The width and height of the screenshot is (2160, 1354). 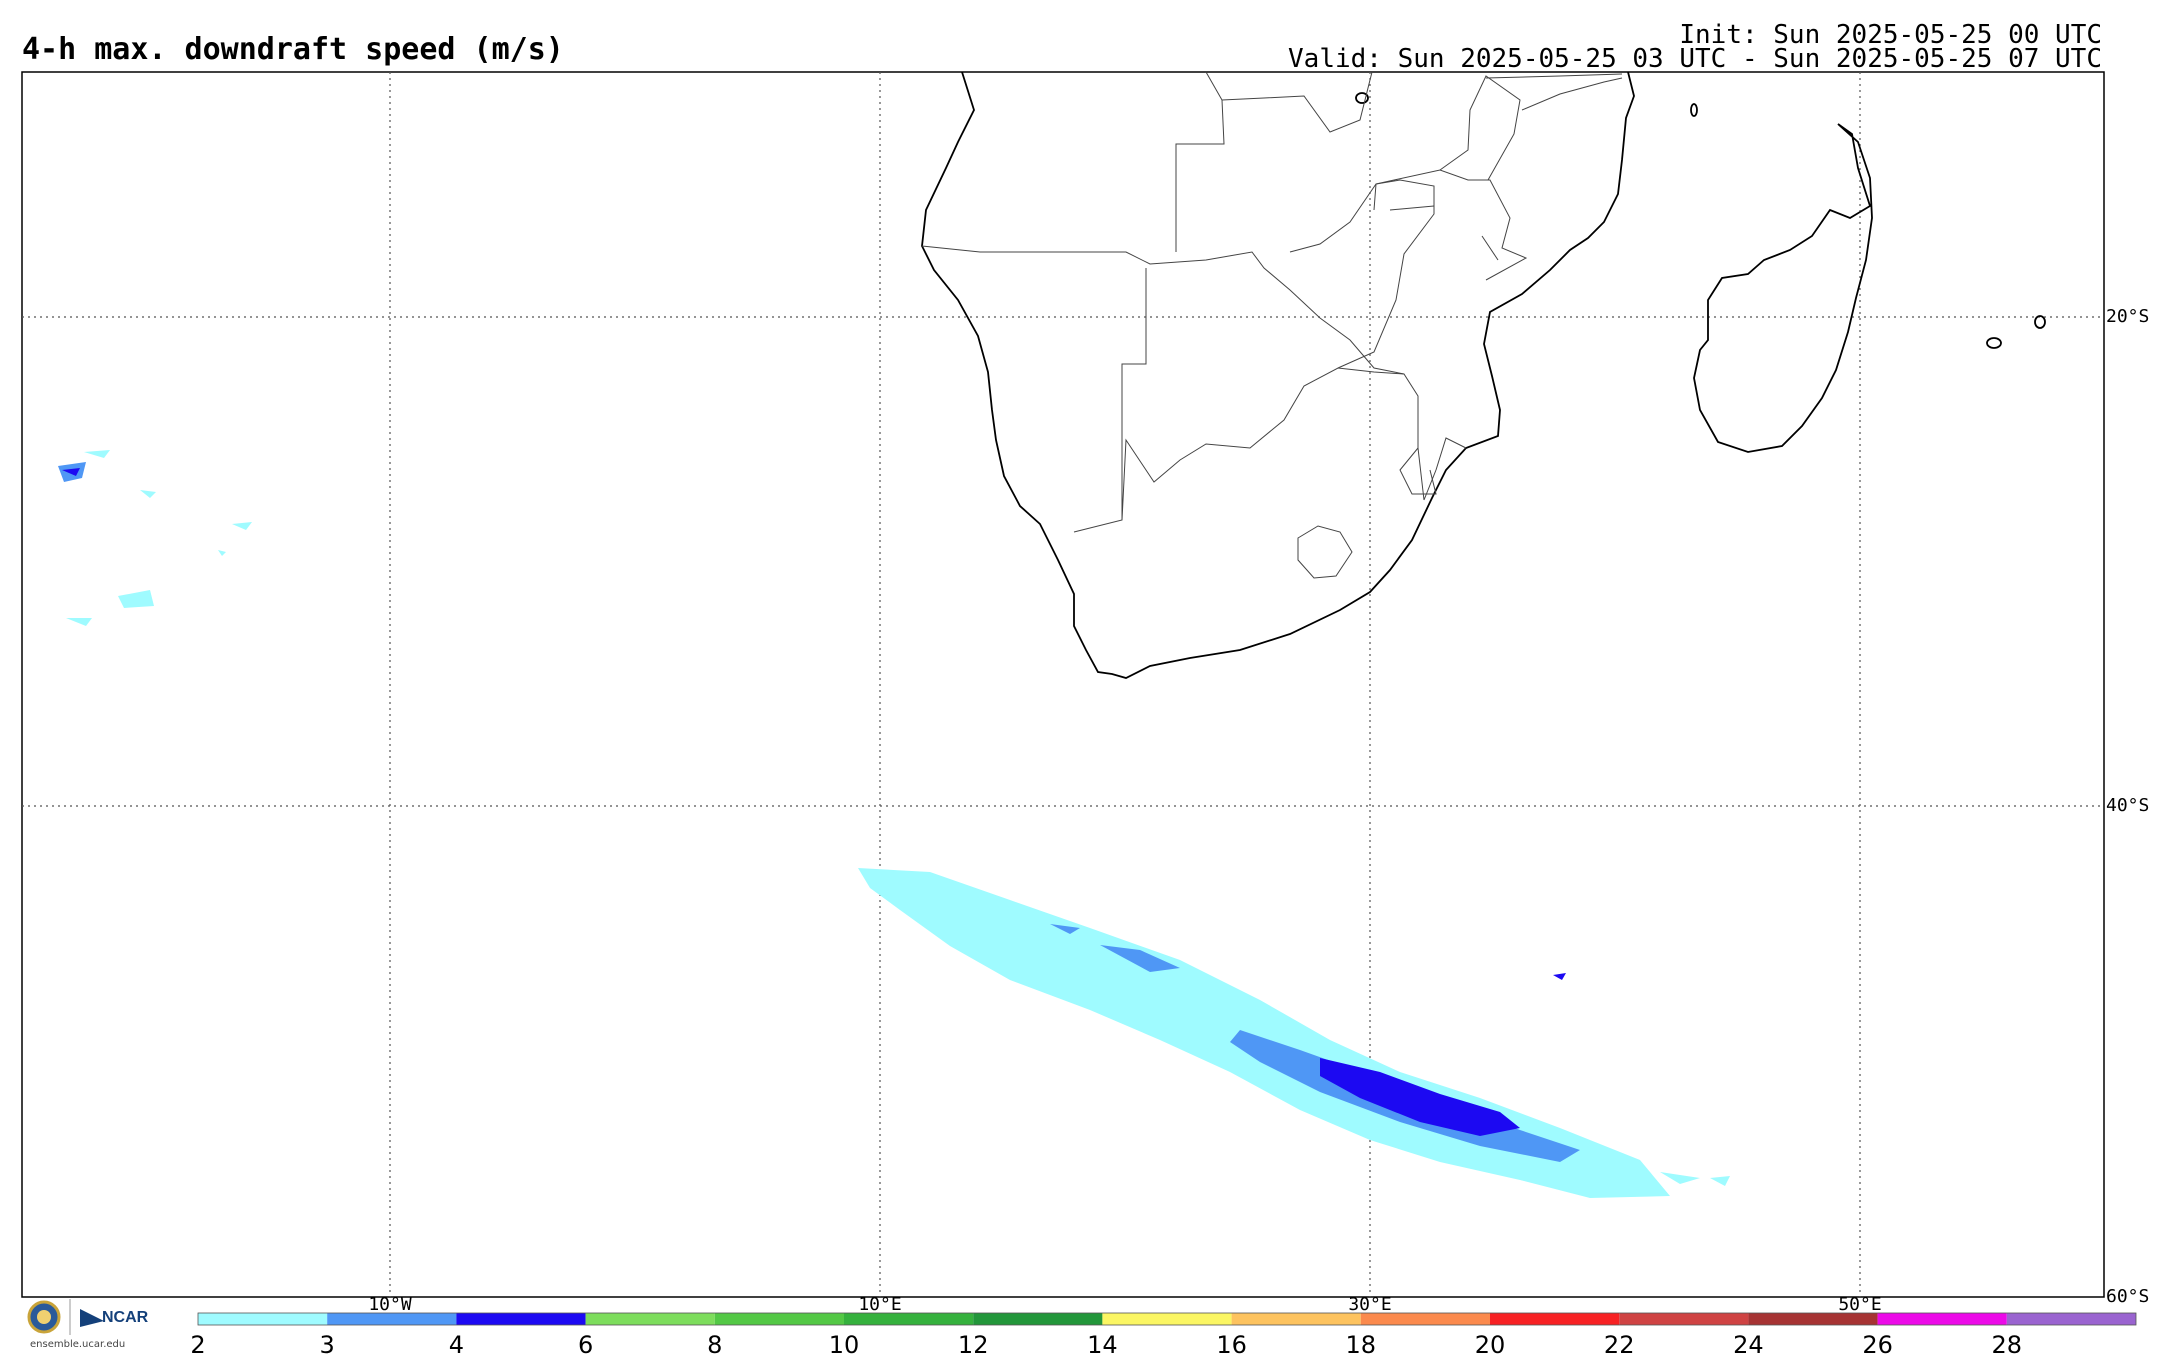 I want to click on colorbar-tick-label: 3, so click(x=327, y=1342).